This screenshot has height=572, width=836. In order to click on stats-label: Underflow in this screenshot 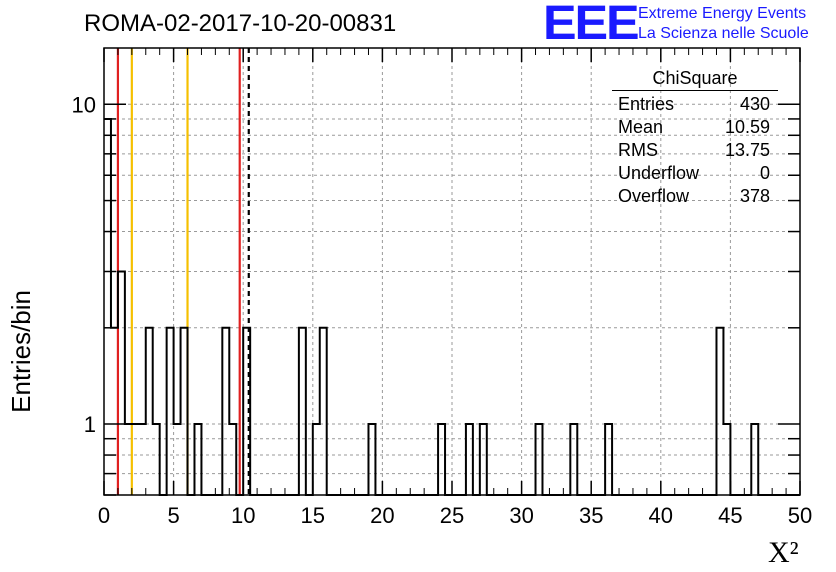, I will do `click(659, 173)`.